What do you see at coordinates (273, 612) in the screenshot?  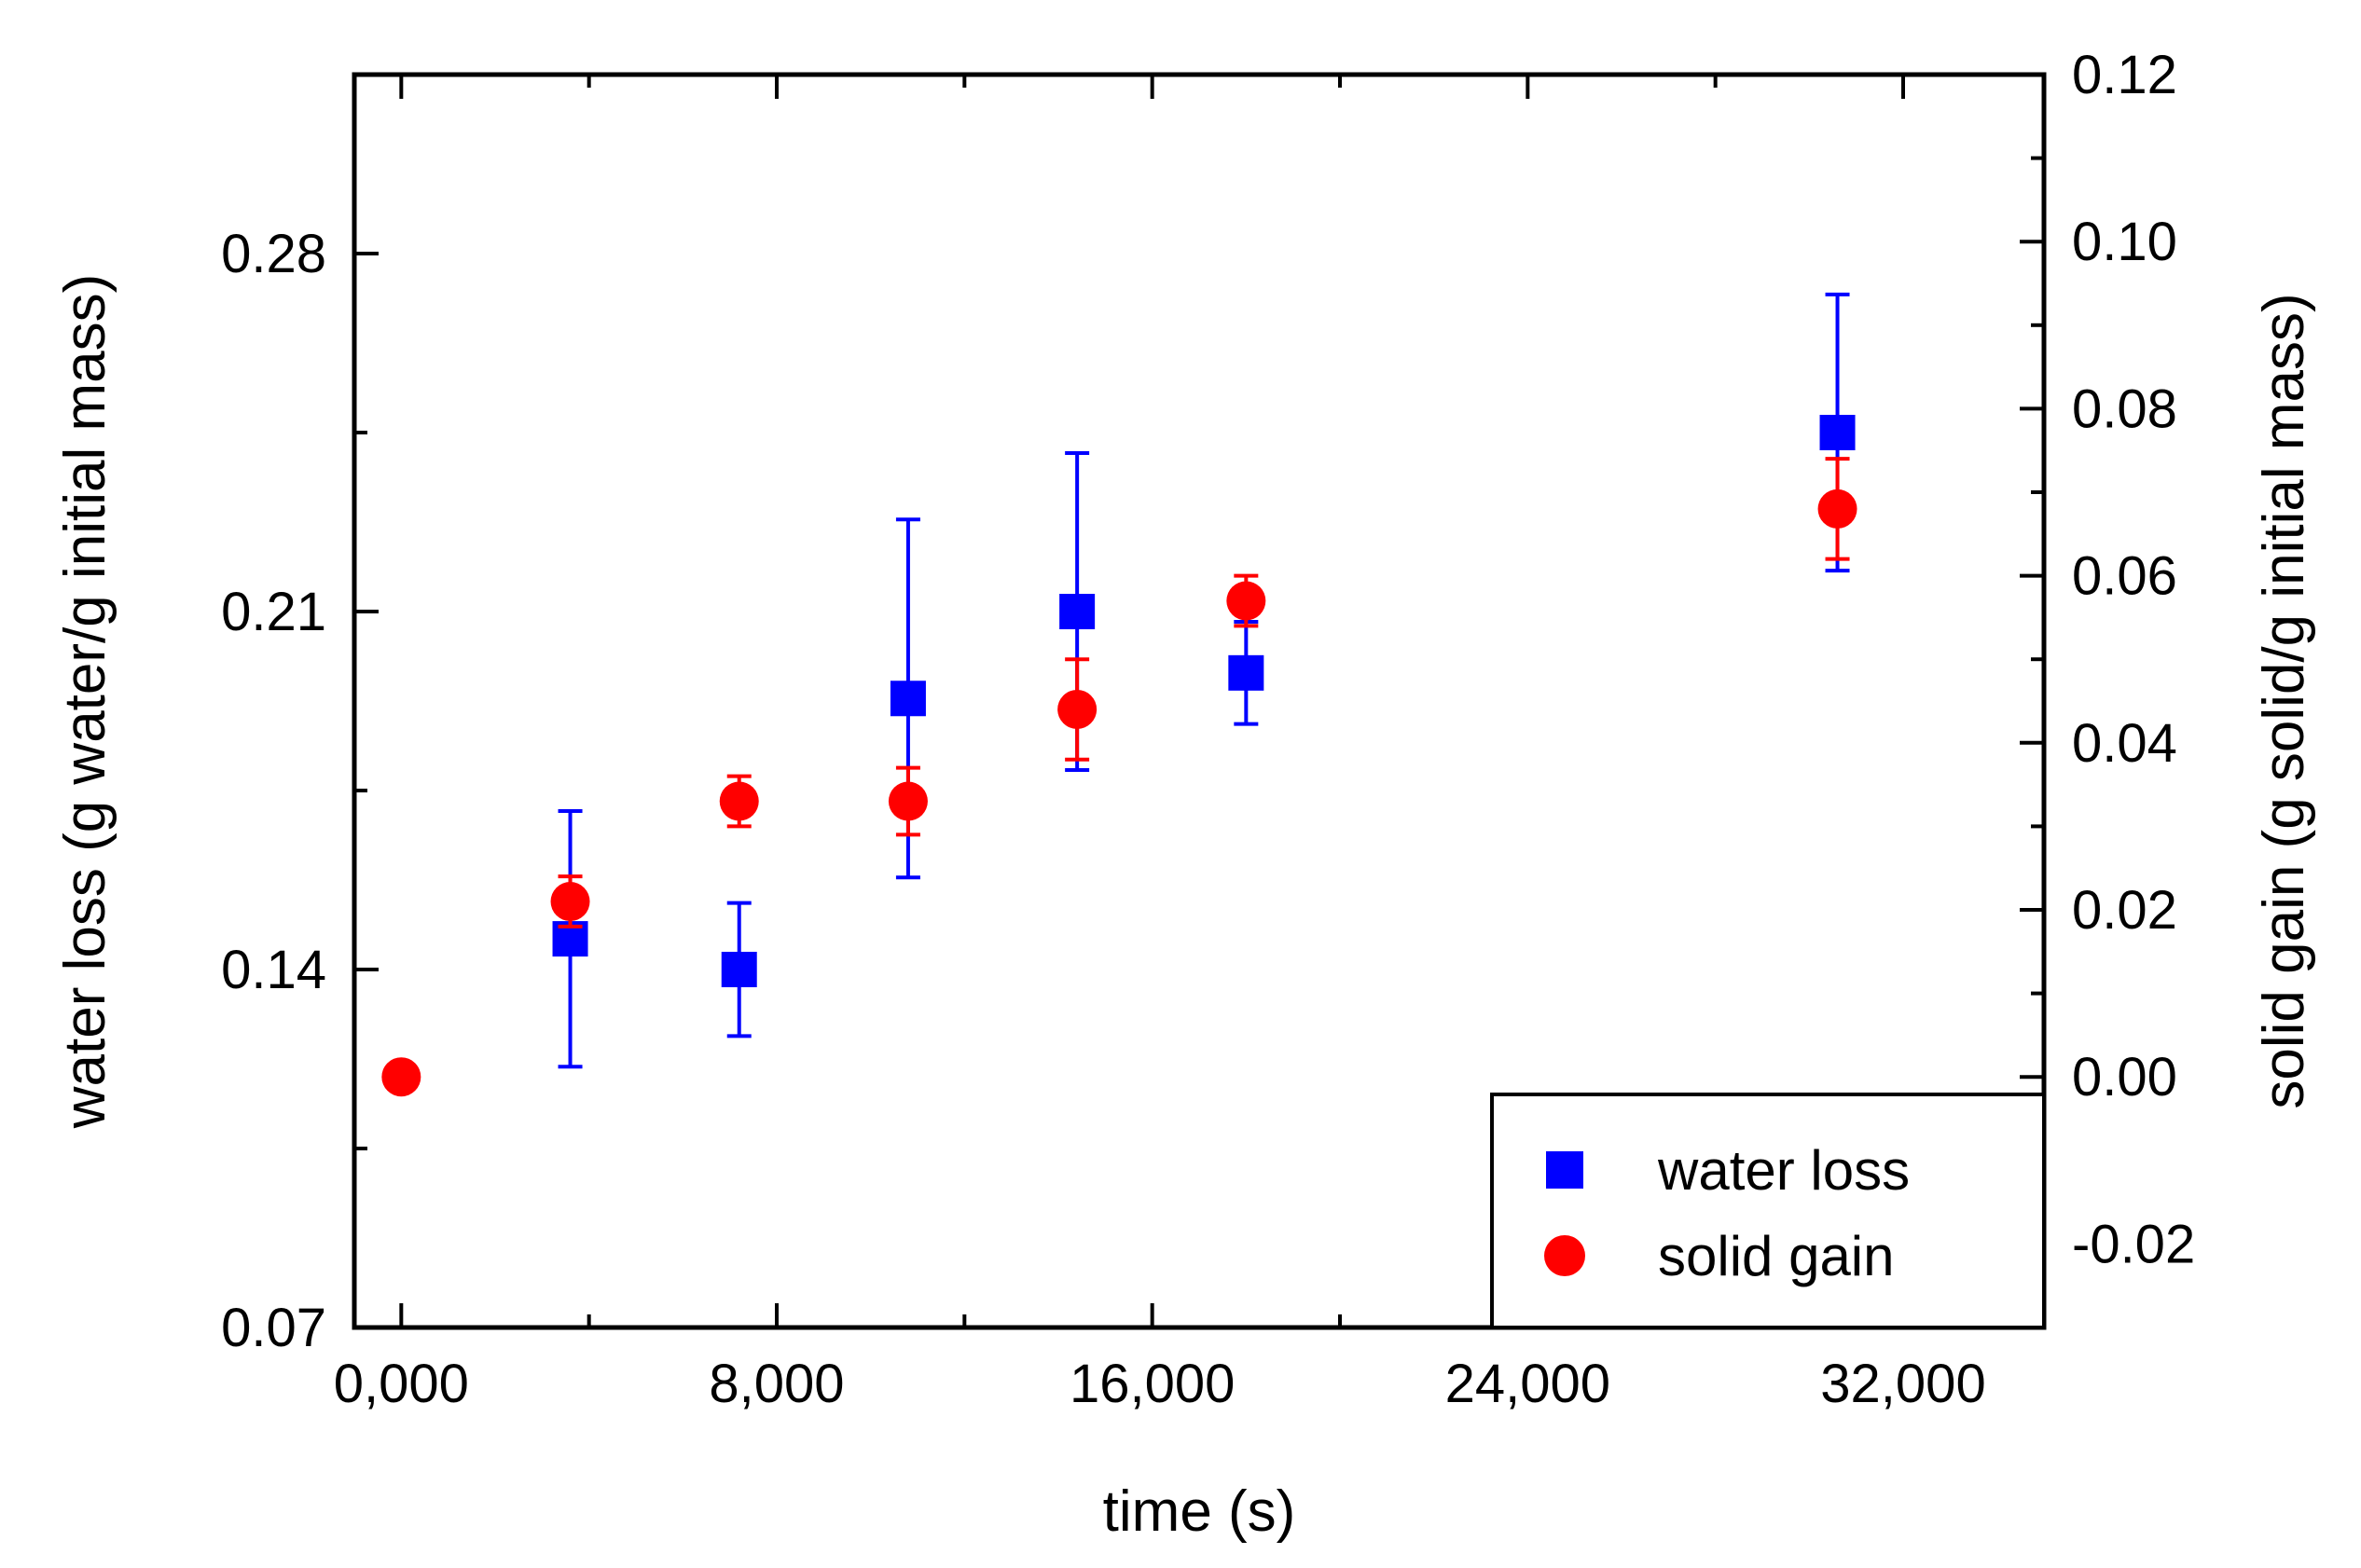 I see `y-tick-label: 0.21` at bounding box center [273, 612].